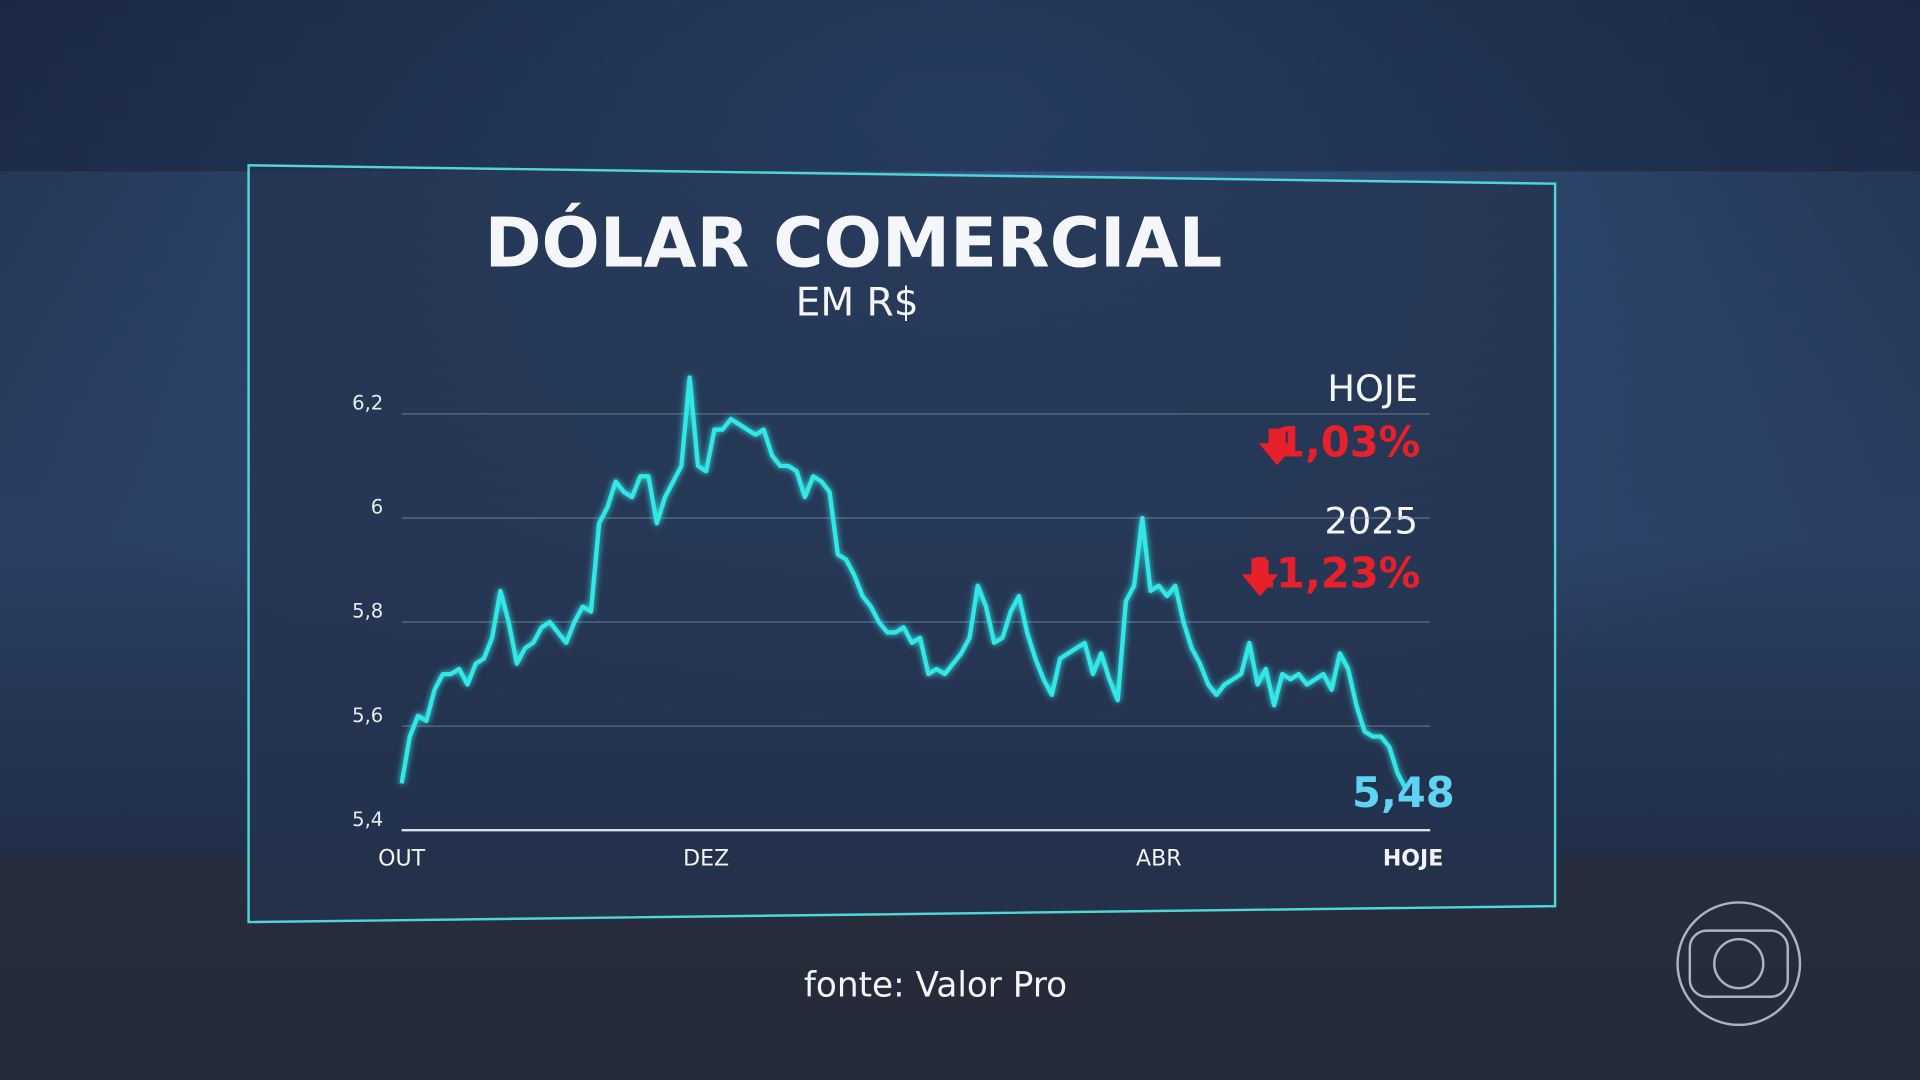  Describe the element at coordinates (706, 859) in the screenshot. I see `x-tick-label: DEZ` at that location.